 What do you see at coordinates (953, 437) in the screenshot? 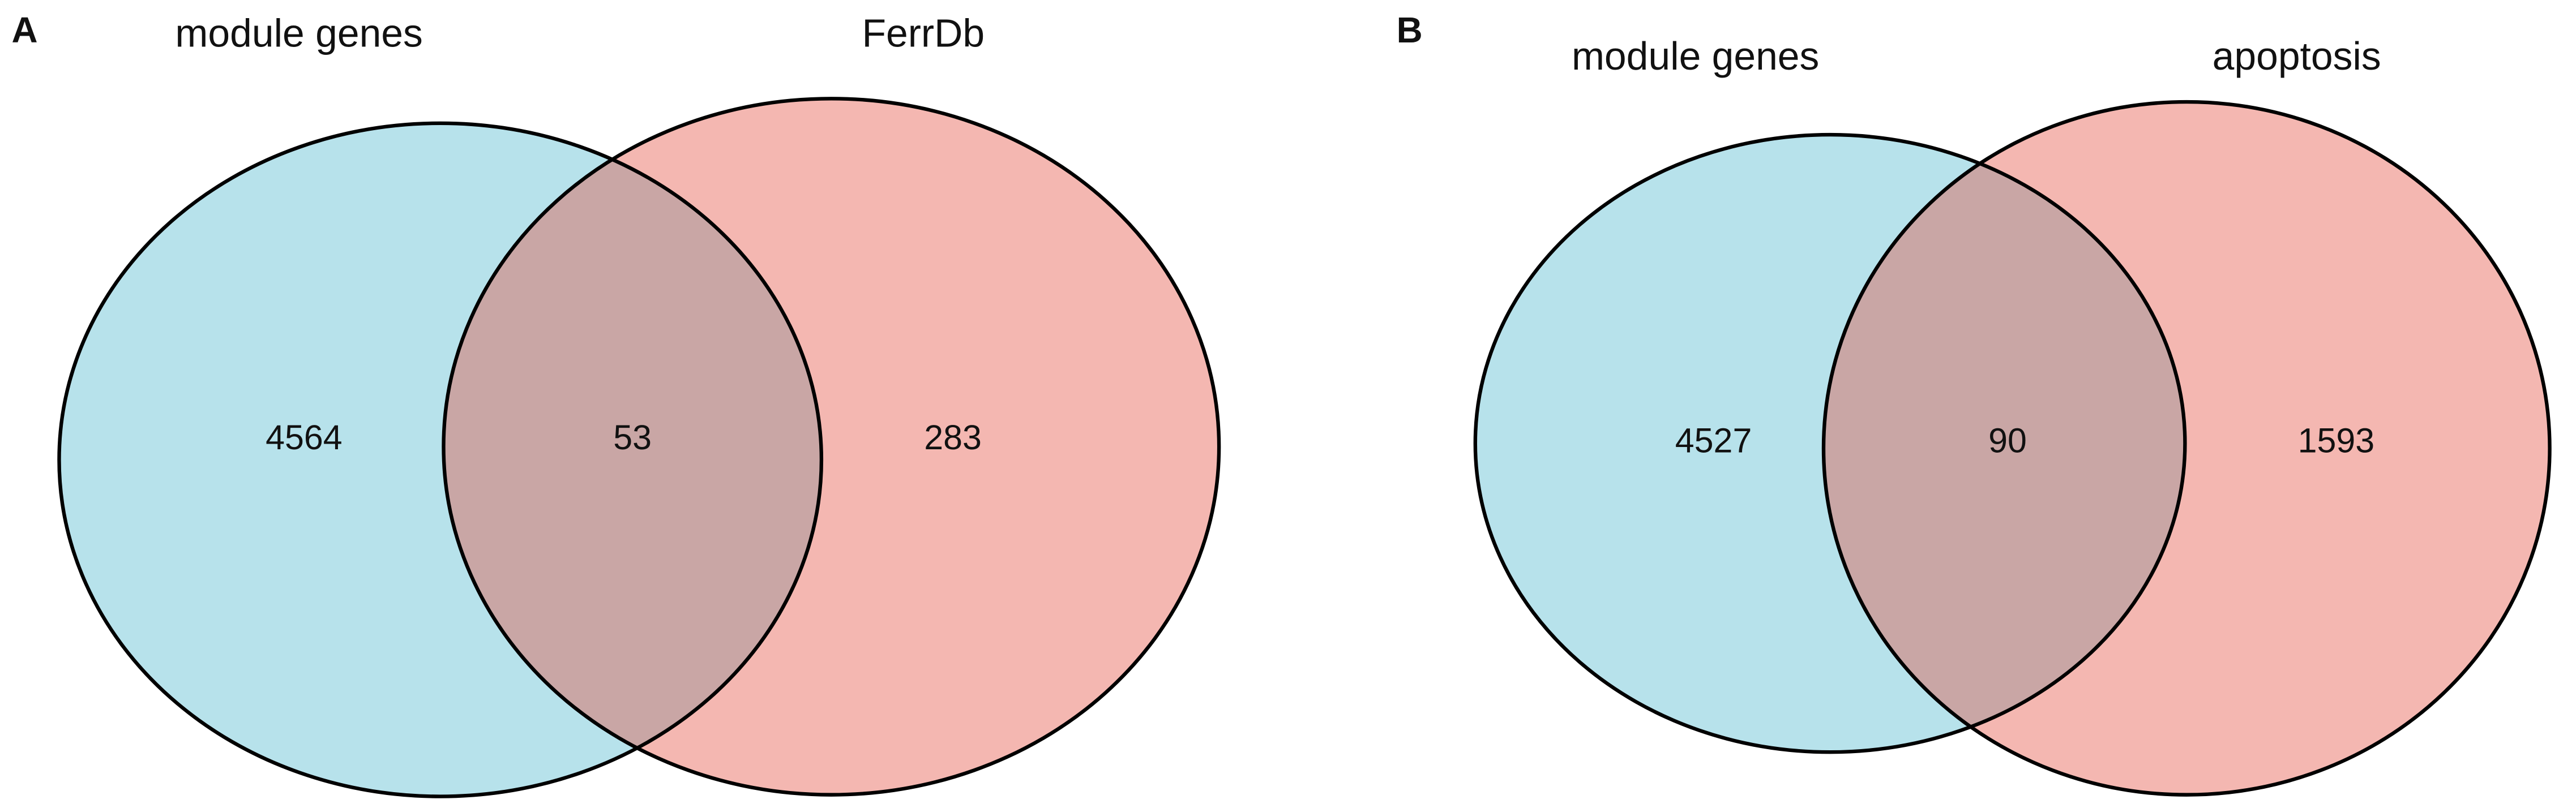
I see `count: 283` at bounding box center [953, 437].